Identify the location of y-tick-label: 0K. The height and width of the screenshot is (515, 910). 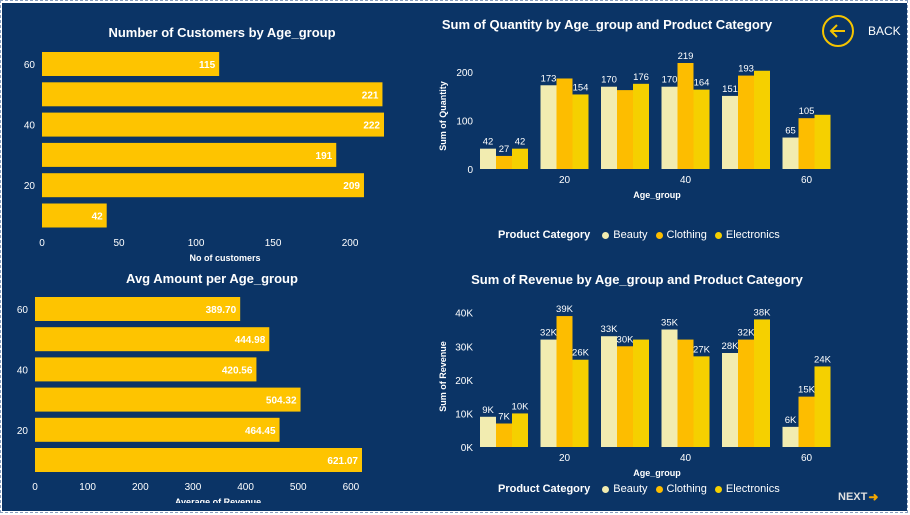
(467, 448).